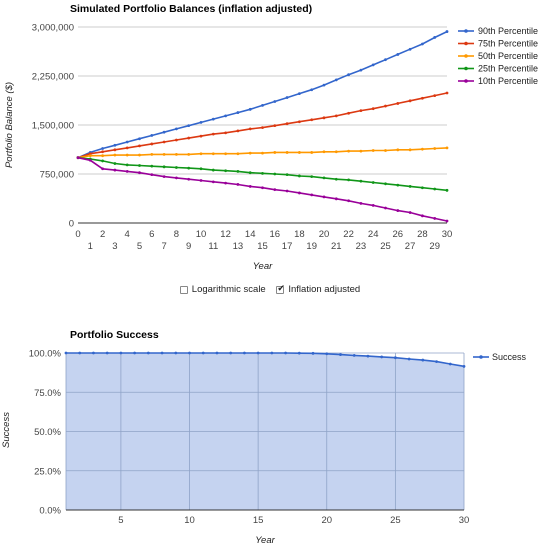  Describe the element at coordinates (47, 432) in the screenshot. I see `y-tick-label: 50.0%` at that location.